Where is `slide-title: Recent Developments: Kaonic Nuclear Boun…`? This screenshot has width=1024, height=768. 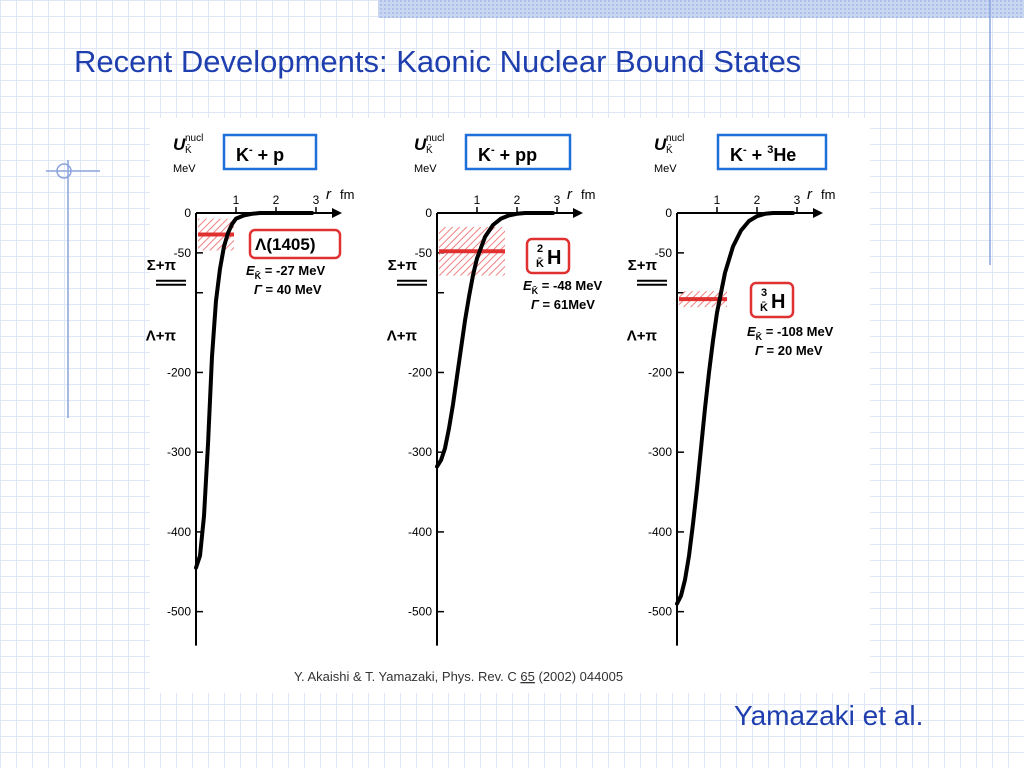
slide-title: Recent Developments: Kaonic Nuclear Boun… is located at coordinates (438, 61).